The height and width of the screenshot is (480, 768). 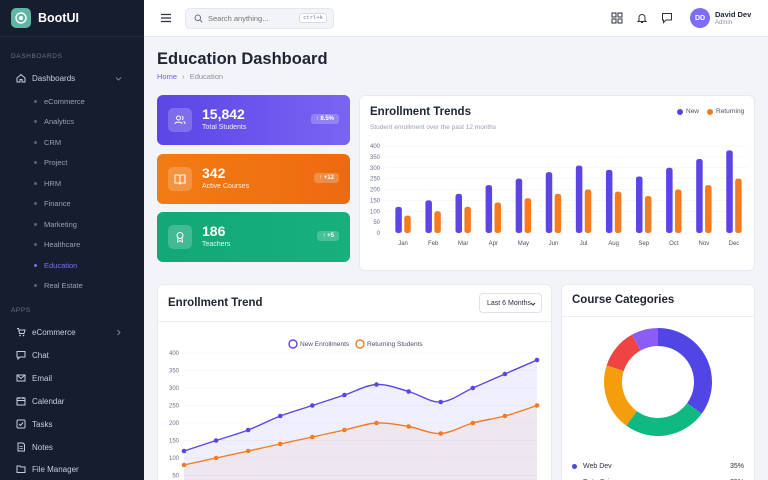 What do you see at coordinates (433, 244) in the screenshot?
I see `x-tick-label: Feb` at bounding box center [433, 244].